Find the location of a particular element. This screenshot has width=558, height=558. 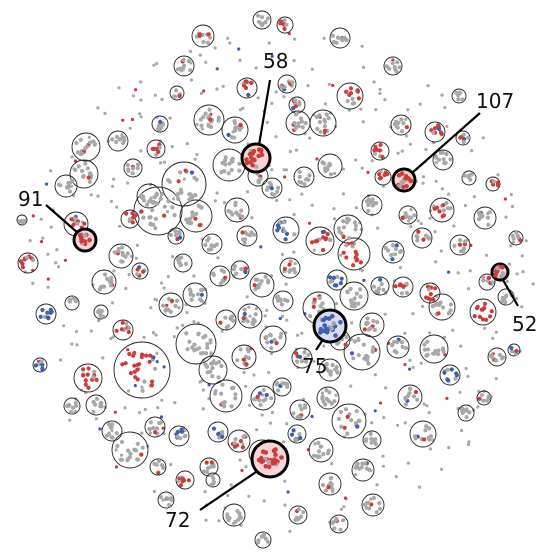

callout-label-75: 75 is located at coordinates (314, 366).